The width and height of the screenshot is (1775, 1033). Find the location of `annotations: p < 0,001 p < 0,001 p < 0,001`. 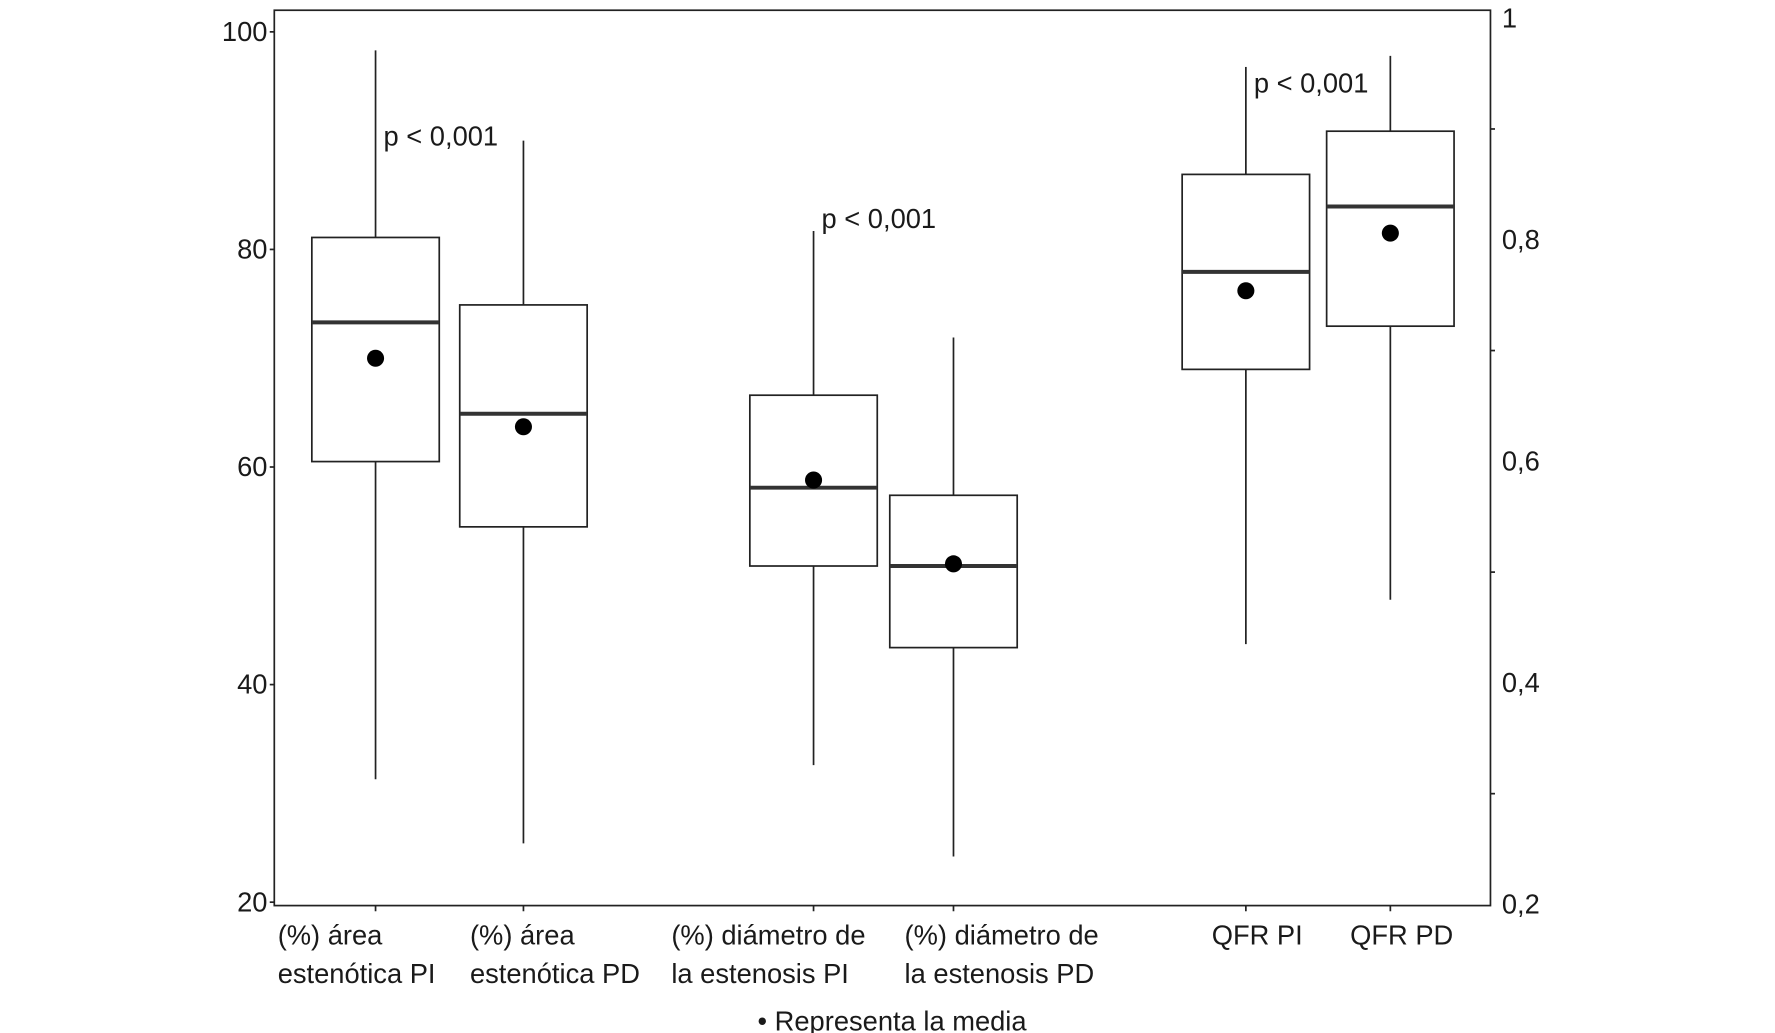

annotations: p < 0,001 p < 0,001 p < 0,001 is located at coordinates (876, 151).